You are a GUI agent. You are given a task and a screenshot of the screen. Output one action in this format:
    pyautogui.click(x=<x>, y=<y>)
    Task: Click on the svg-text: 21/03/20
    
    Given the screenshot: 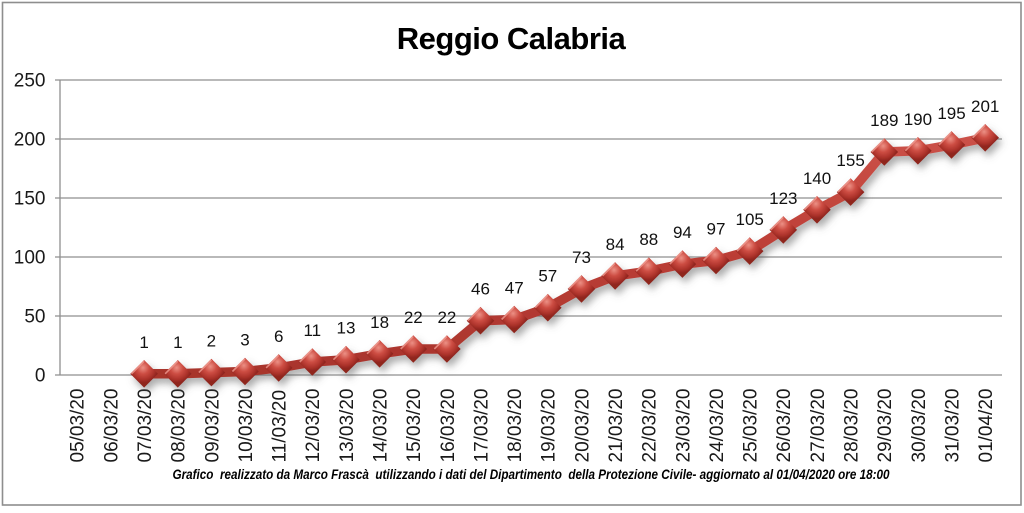 What is the action you would take?
    pyautogui.click(x=616, y=426)
    